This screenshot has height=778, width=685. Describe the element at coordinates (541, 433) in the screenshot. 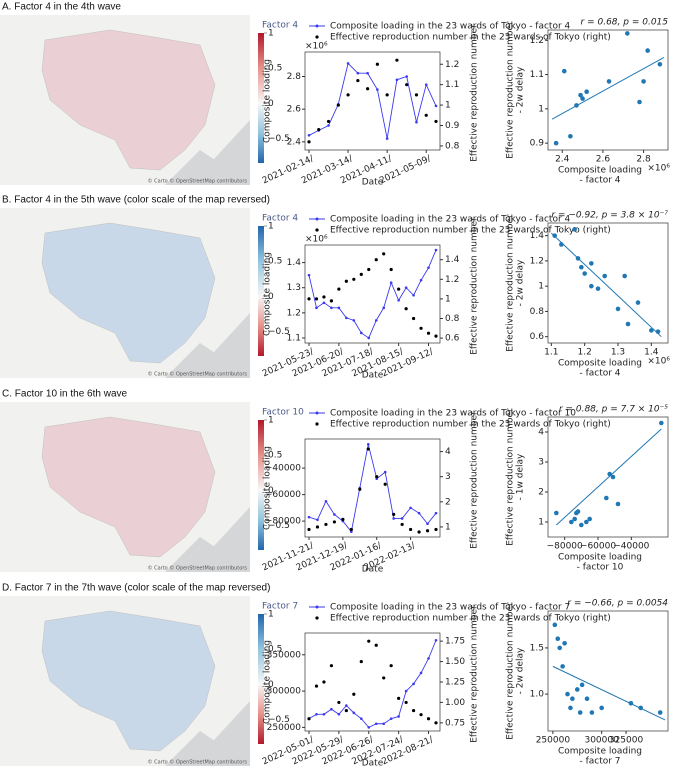

I see `y-tick-label: 4` at that location.